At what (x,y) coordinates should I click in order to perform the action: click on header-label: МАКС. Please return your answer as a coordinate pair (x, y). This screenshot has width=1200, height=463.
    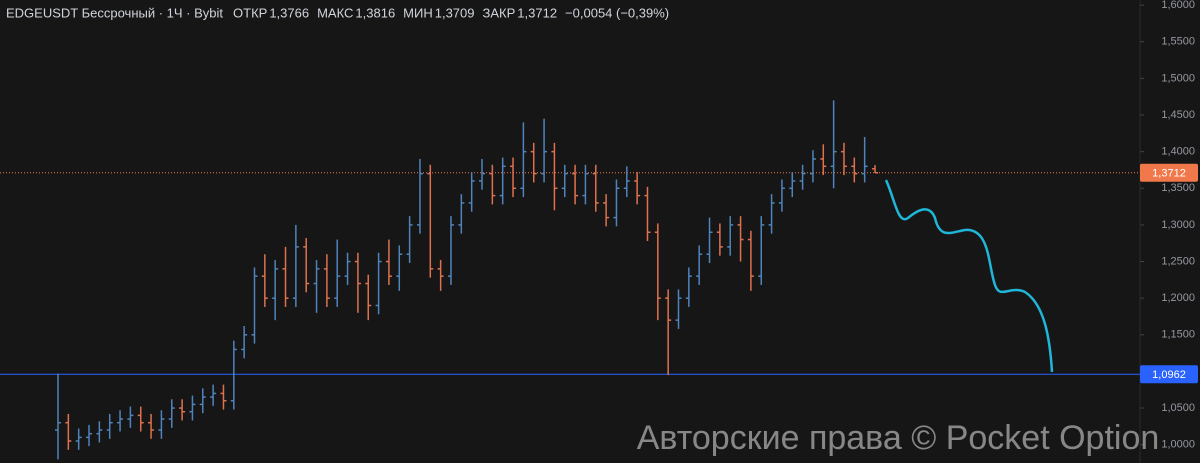
    Looking at the image, I should click on (335, 12).